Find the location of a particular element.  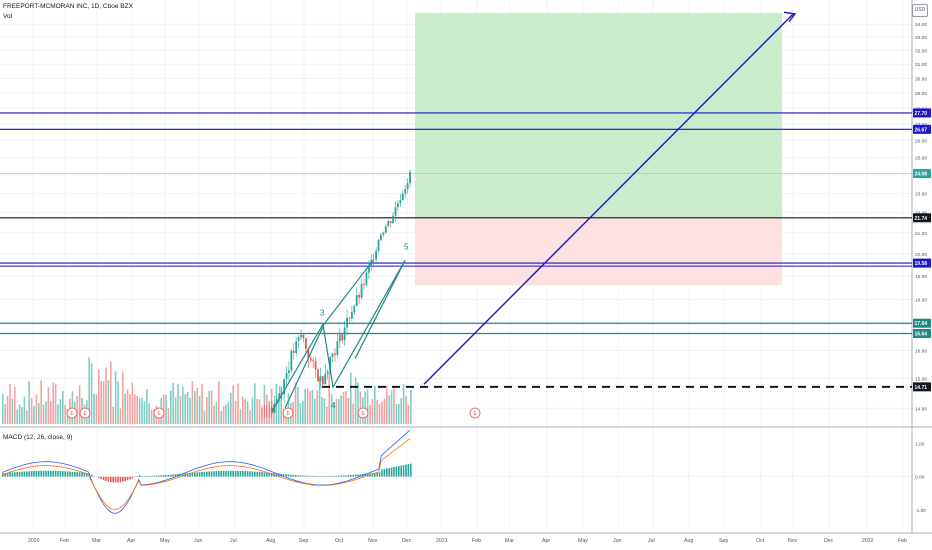

currency-button: USD is located at coordinates (920, 10).